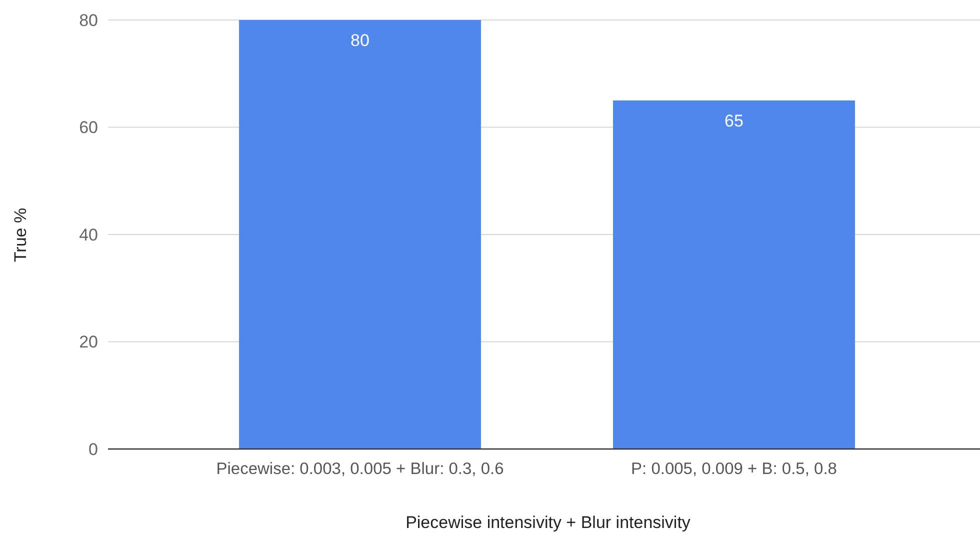 This screenshot has height=535, width=980. I want to click on y-axis-title: True %, so click(20, 235).